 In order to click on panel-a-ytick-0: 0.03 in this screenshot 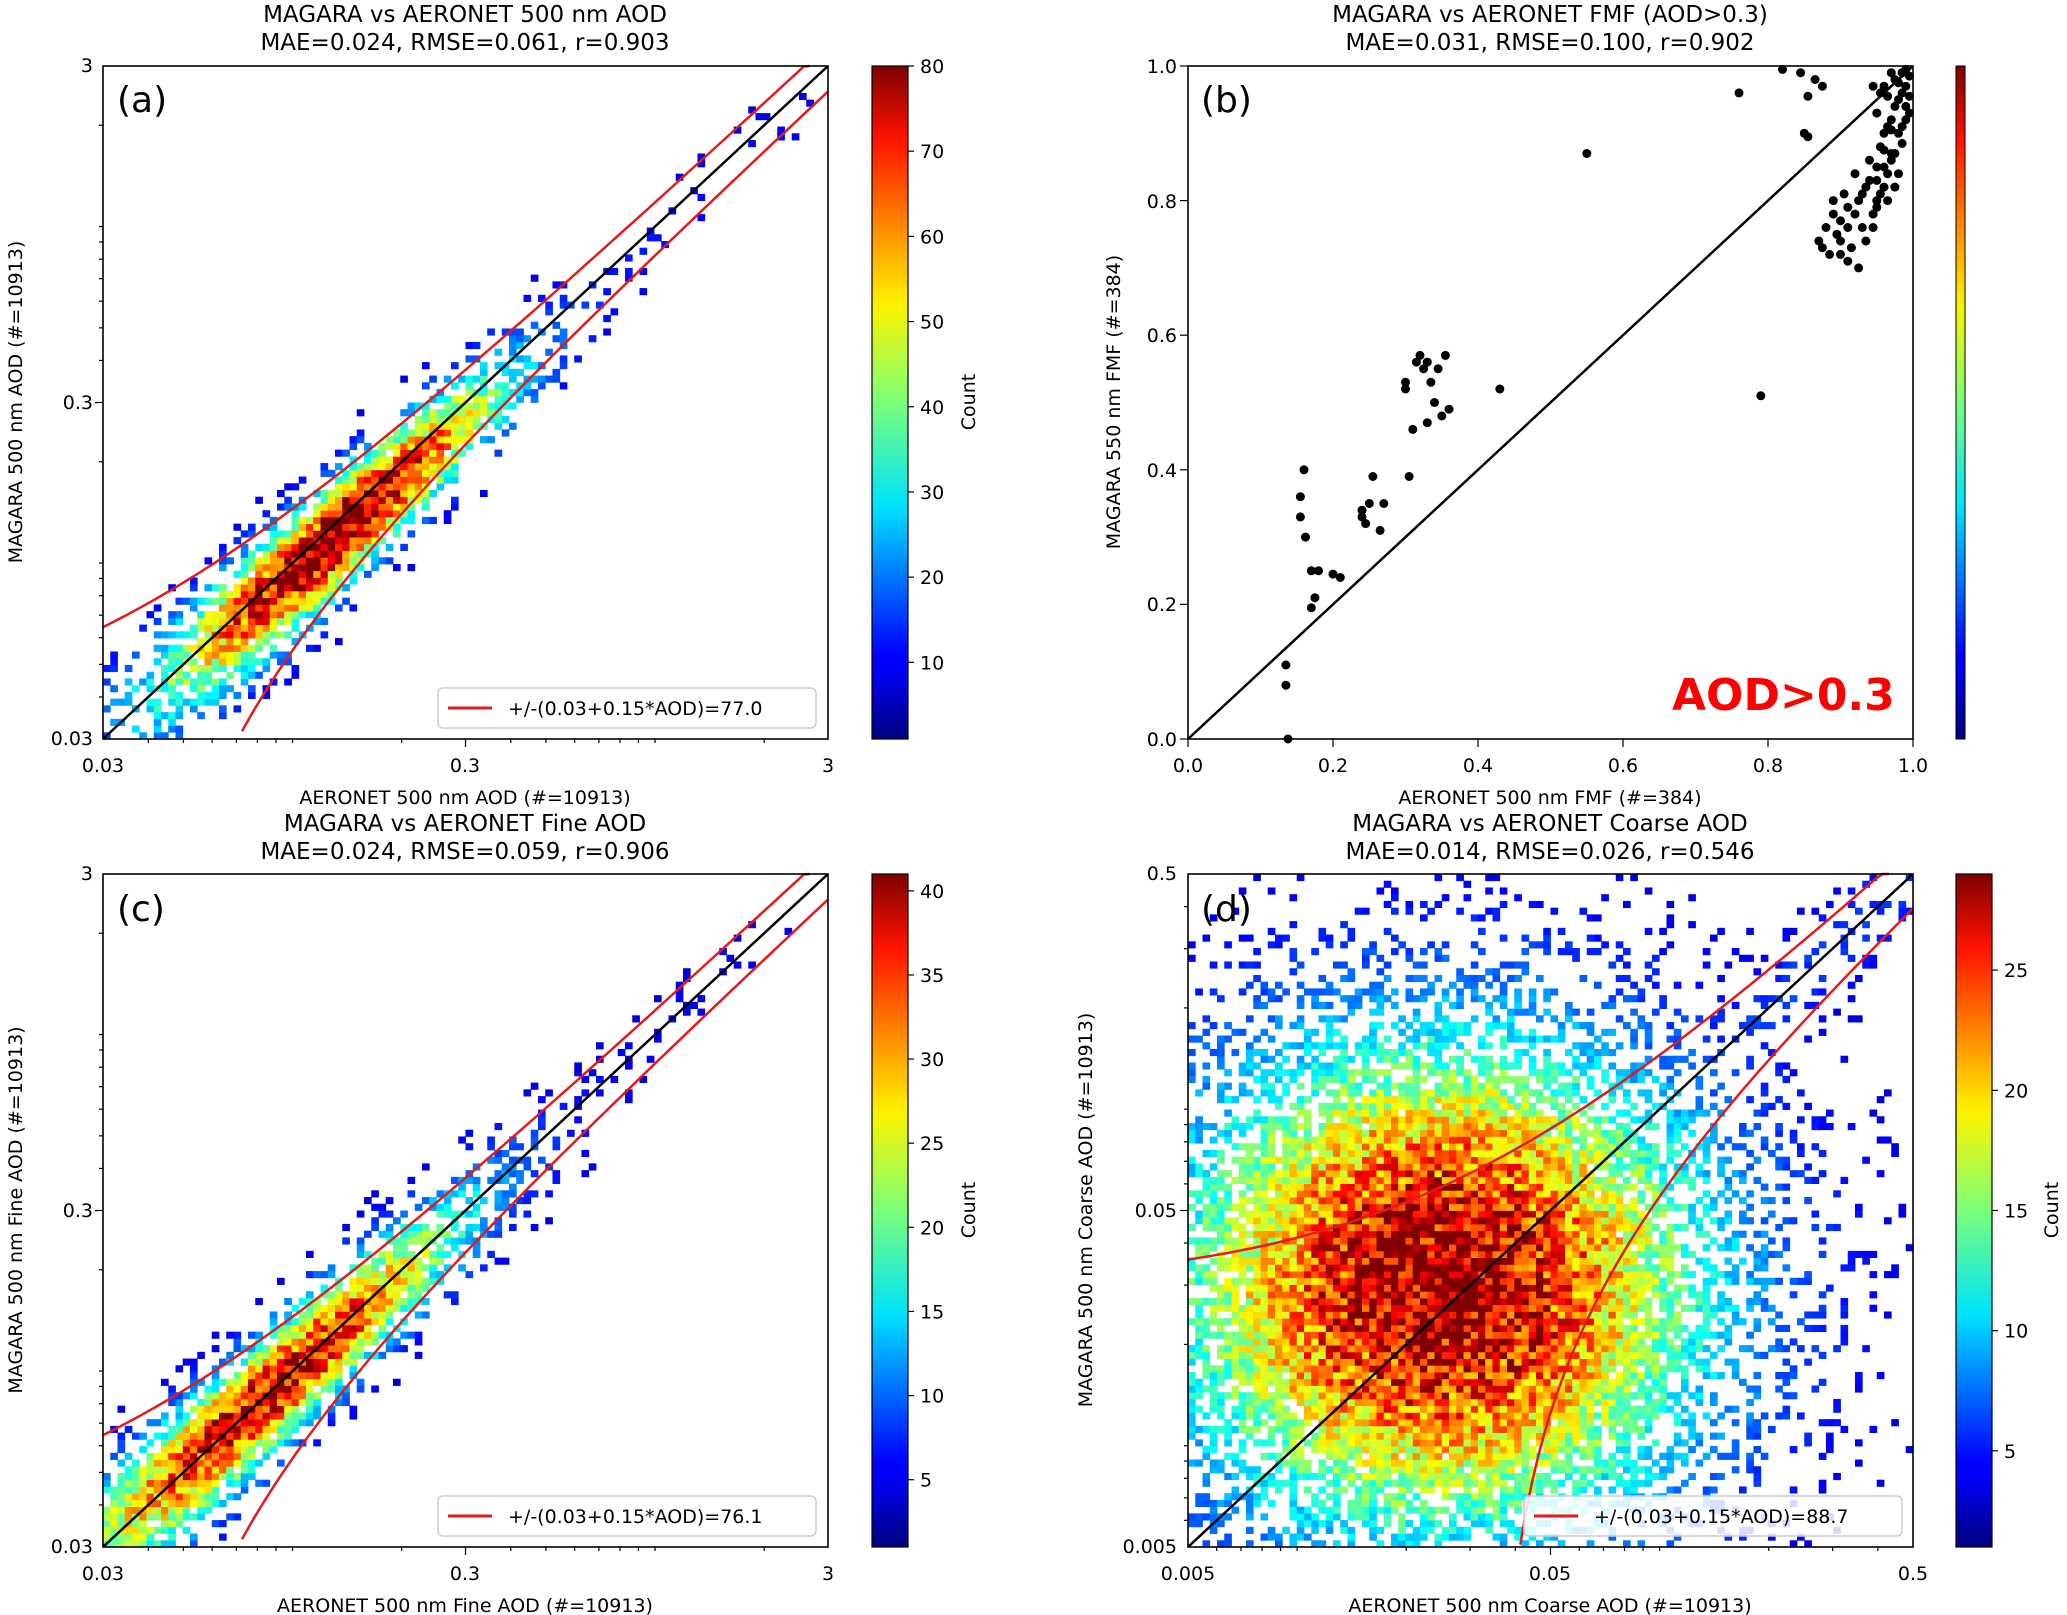, I will do `click(72, 739)`.